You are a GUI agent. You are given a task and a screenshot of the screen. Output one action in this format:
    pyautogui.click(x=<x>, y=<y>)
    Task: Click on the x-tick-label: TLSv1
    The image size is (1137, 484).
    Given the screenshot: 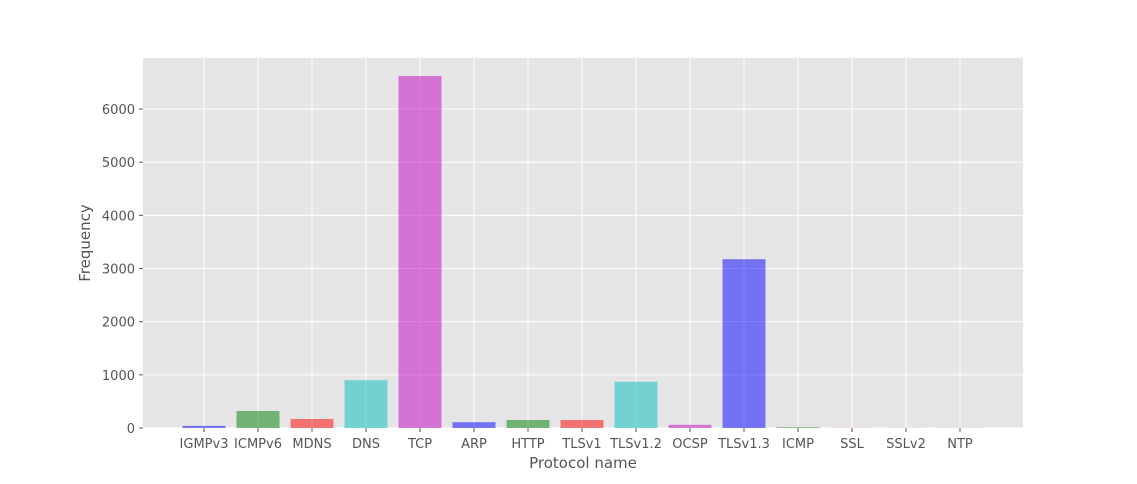 What is the action you would take?
    pyautogui.click(x=581, y=444)
    